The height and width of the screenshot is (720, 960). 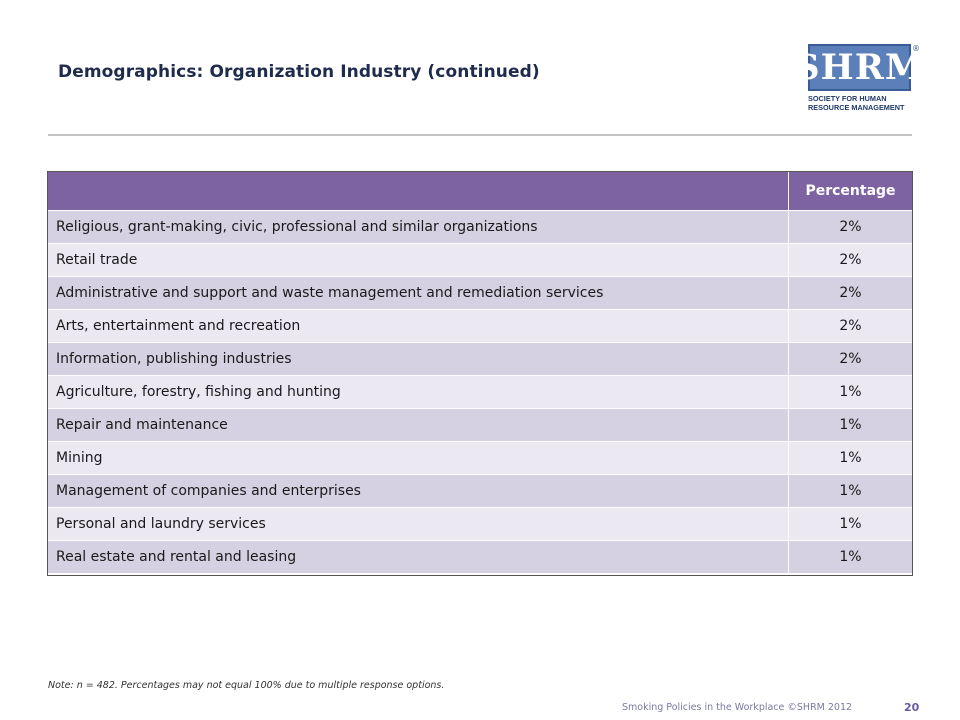 I want to click on registered-mark: ®, so click(x=916, y=48).